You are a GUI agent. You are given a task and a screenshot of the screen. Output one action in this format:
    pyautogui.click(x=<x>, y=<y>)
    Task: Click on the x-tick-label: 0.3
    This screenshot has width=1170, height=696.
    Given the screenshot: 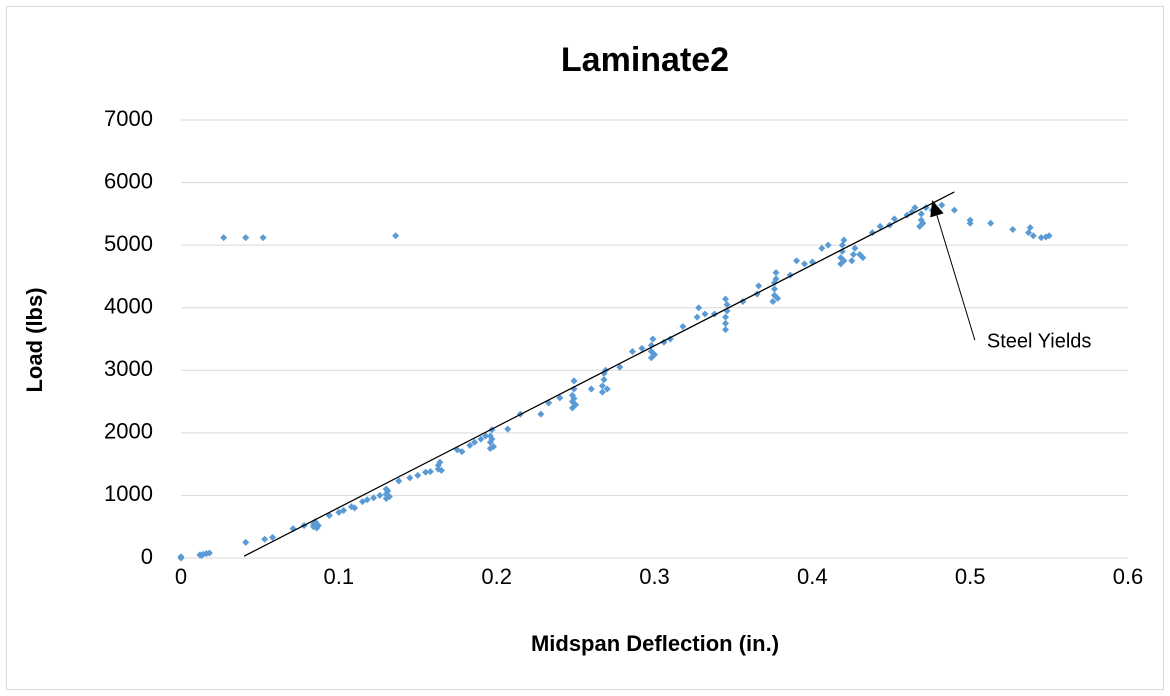 What is the action you would take?
    pyautogui.click(x=654, y=576)
    